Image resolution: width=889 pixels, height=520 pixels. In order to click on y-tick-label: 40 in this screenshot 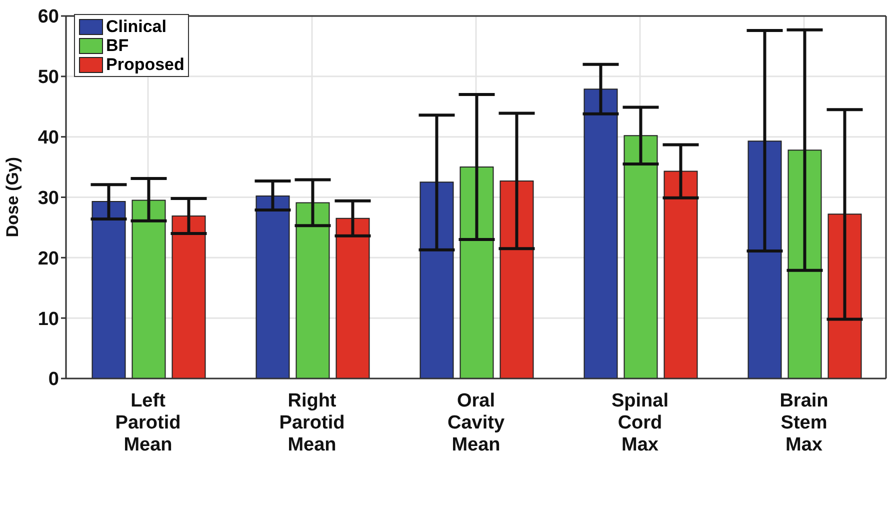, I will do `click(48, 138)`.